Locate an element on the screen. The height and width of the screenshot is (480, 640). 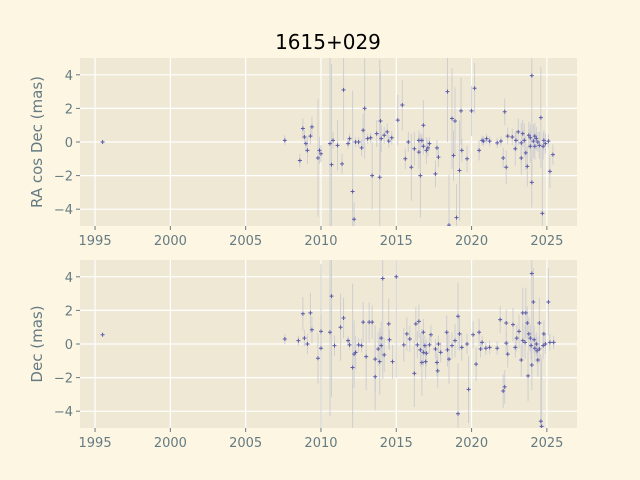
y-tick-label: 0 is located at coordinates (69, 143).